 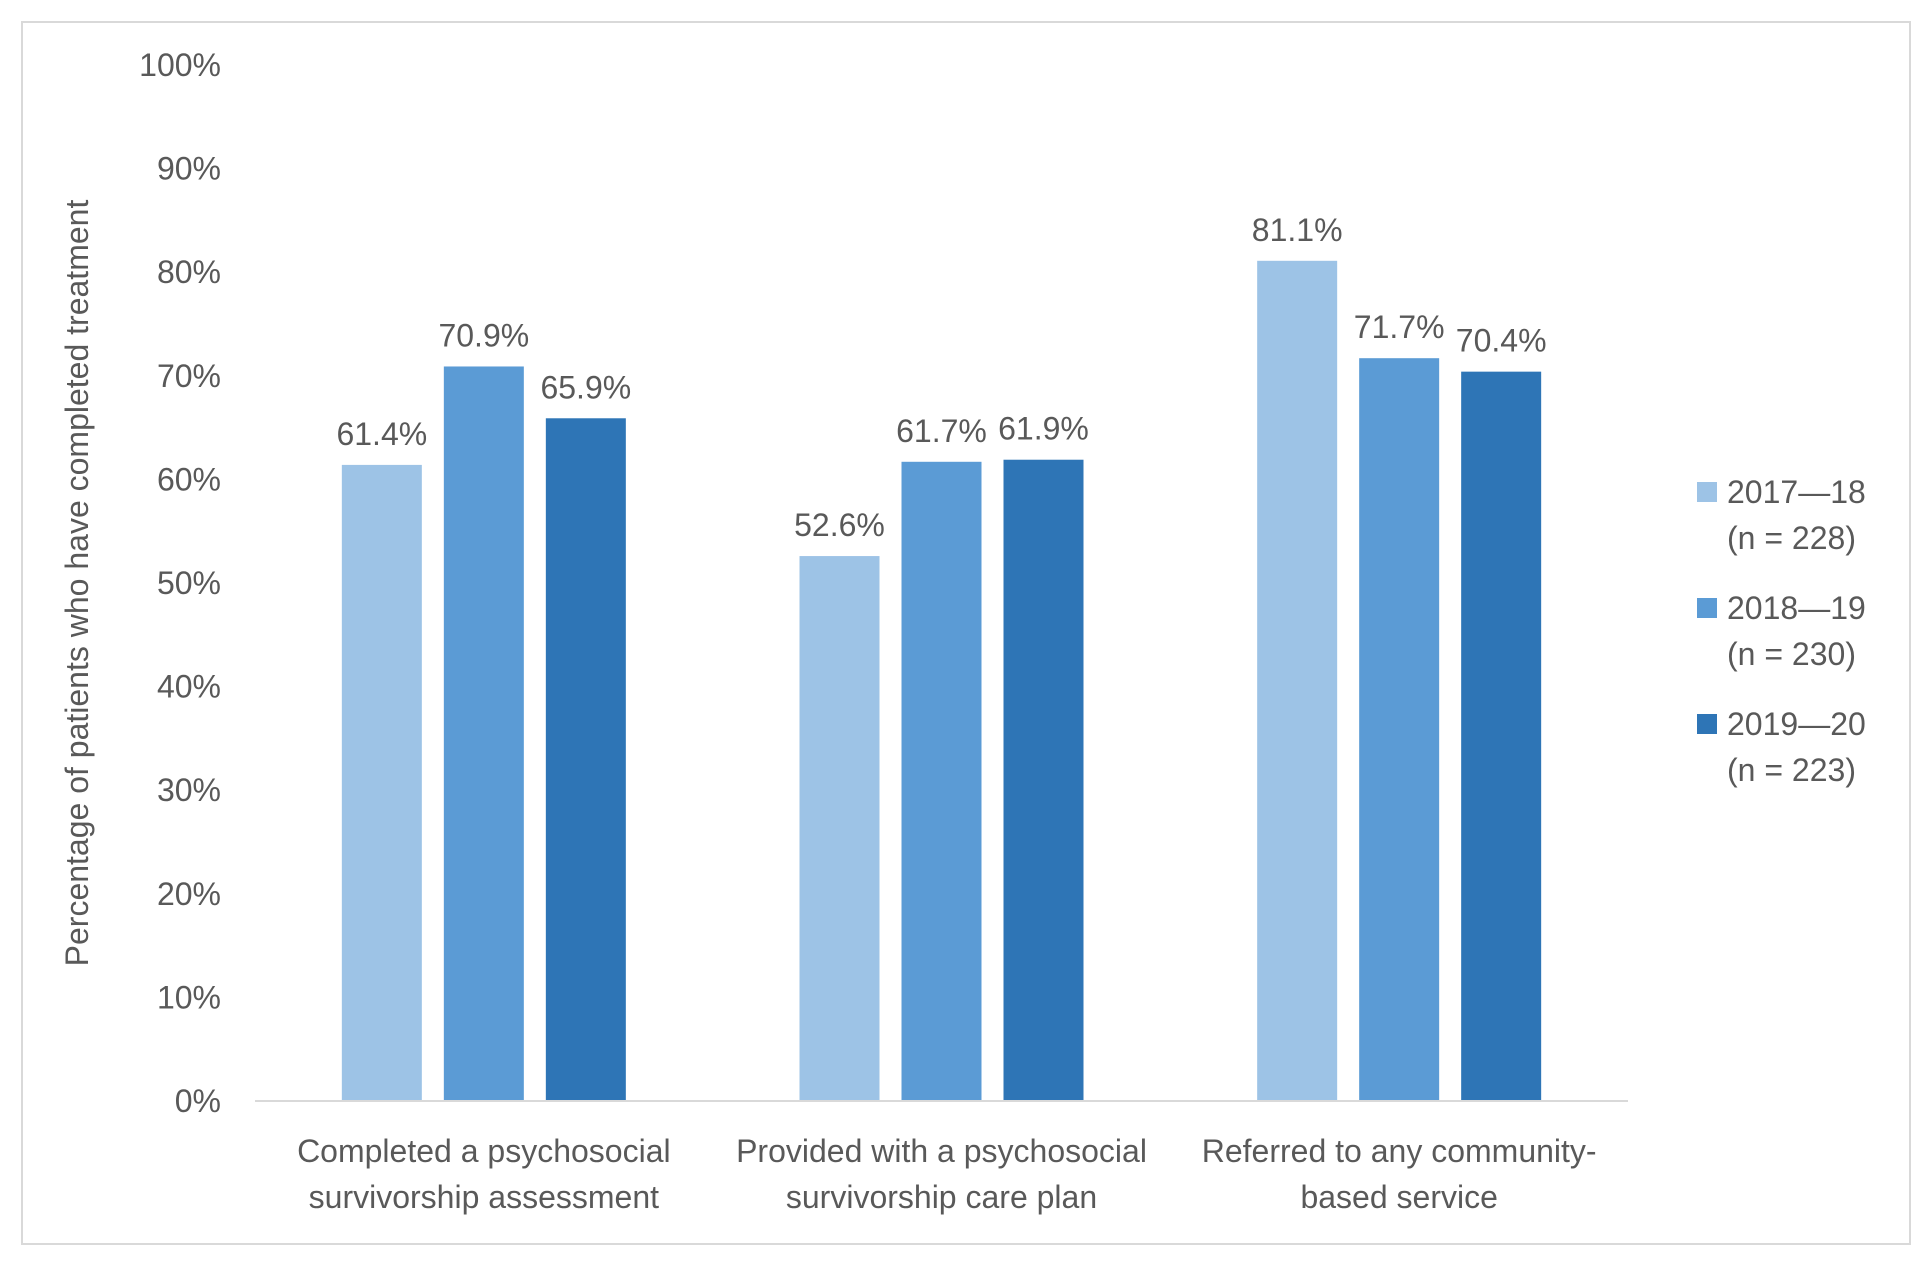 What do you see at coordinates (483, 335) in the screenshot?
I see `data-label: 70.9%` at bounding box center [483, 335].